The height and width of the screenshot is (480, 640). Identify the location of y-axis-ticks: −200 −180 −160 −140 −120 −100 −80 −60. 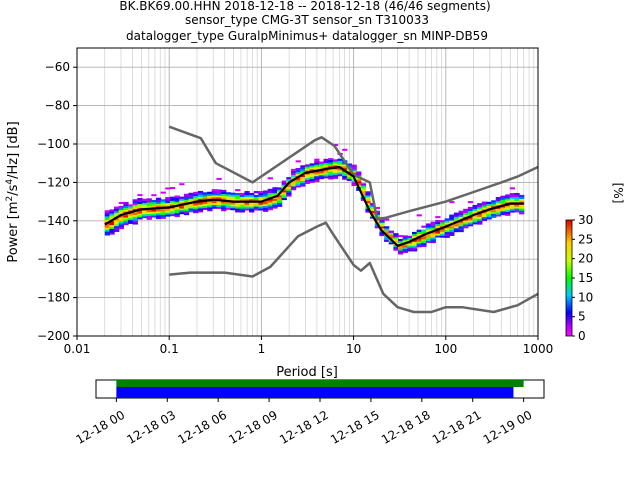
(57, 201).